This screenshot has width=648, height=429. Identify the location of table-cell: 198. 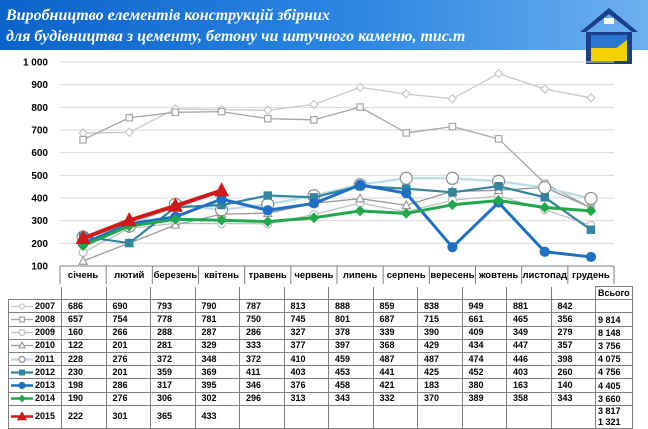
(84, 385).